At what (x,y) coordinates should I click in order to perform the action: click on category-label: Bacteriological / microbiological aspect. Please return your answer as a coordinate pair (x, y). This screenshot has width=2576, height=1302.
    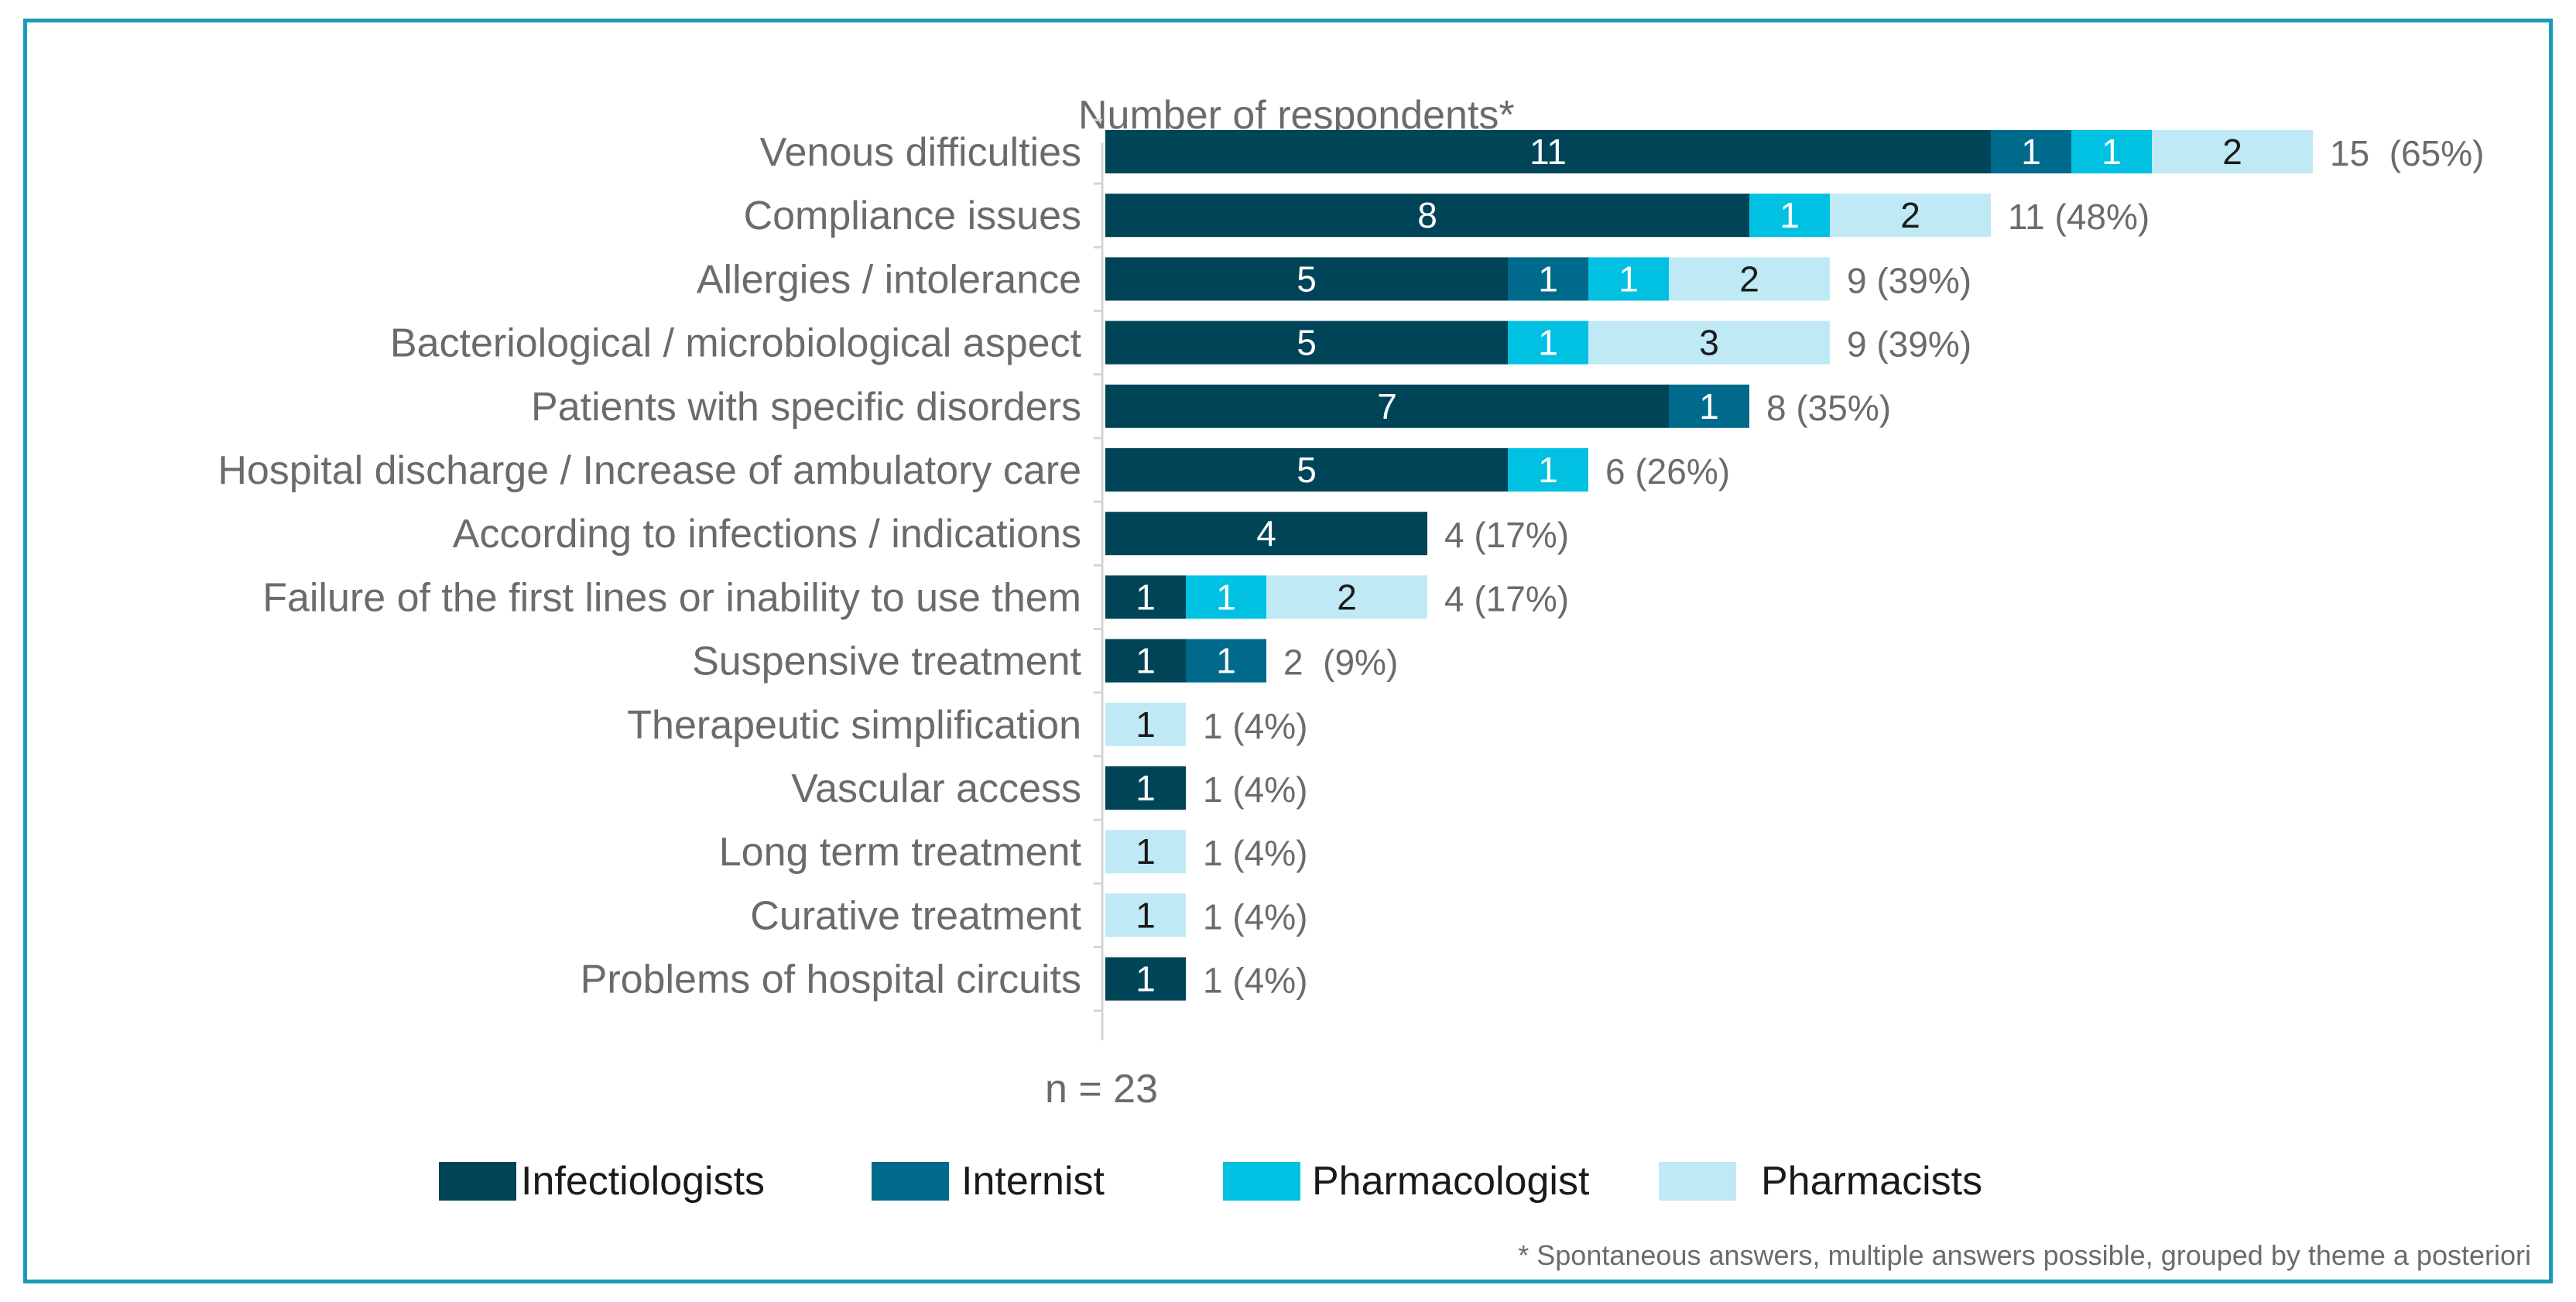
    Looking at the image, I should click on (736, 344).